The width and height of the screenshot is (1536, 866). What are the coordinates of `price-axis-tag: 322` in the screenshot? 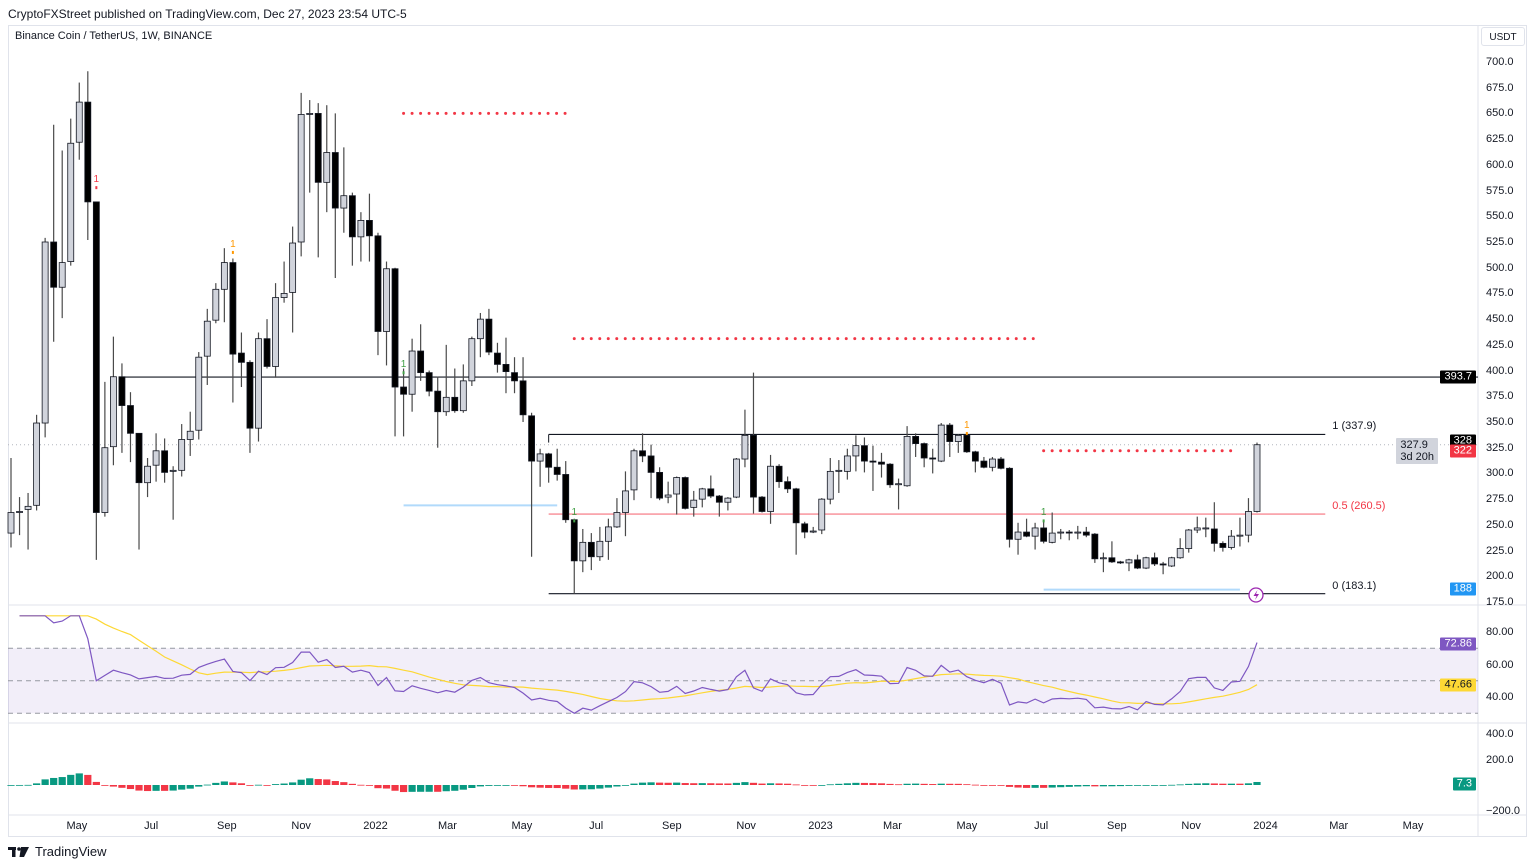 It's located at (1462, 451).